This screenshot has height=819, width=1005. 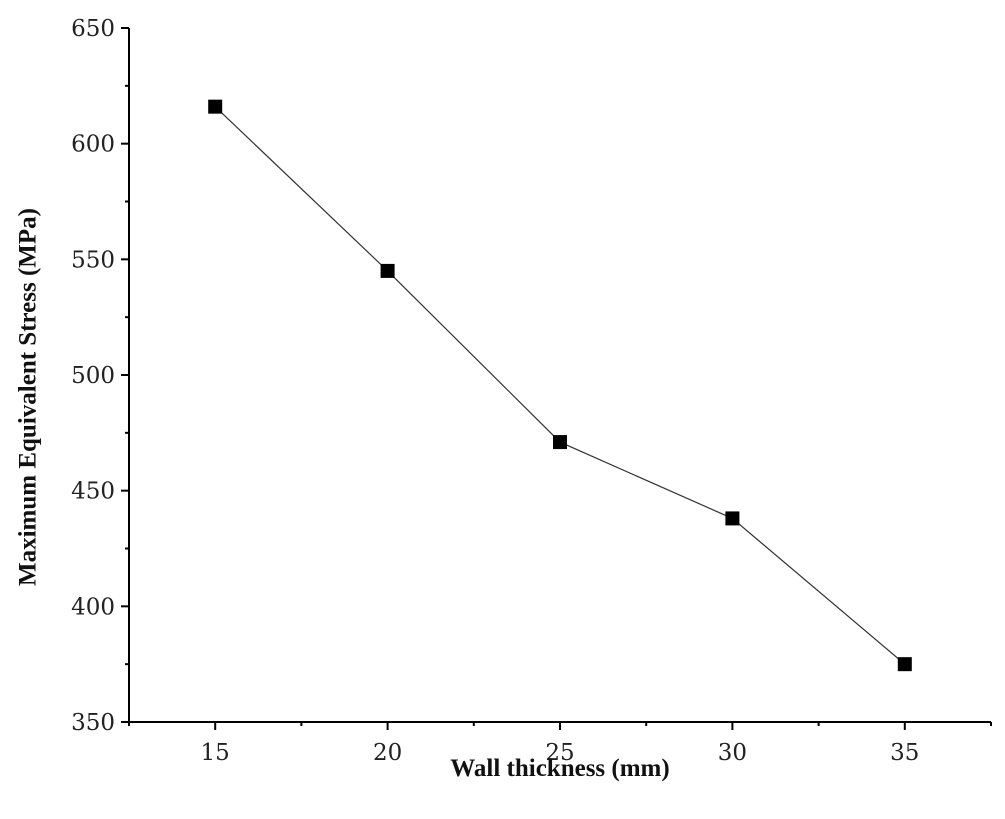 What do you see at coordinates (28, 397) in the screenshot?
I see `y-axis-title: Maximum Equivalent Stress (MPa)` at bounding box center [28, 397].